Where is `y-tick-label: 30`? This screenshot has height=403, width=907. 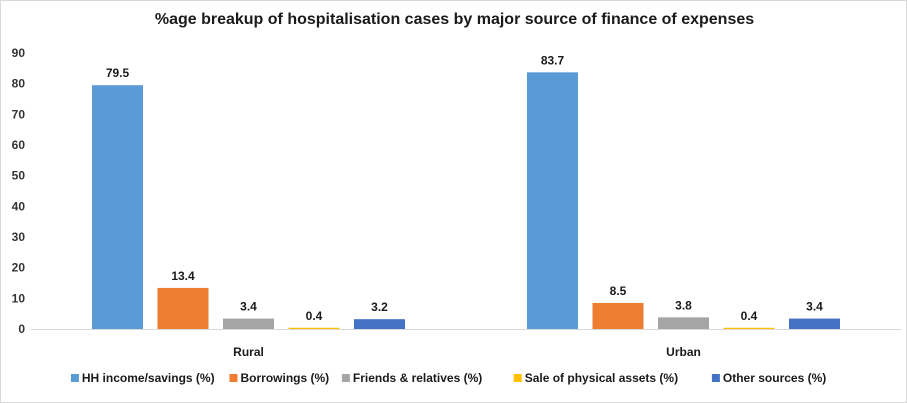
y-tick-label: 30 is located at coordinates (19, 237).